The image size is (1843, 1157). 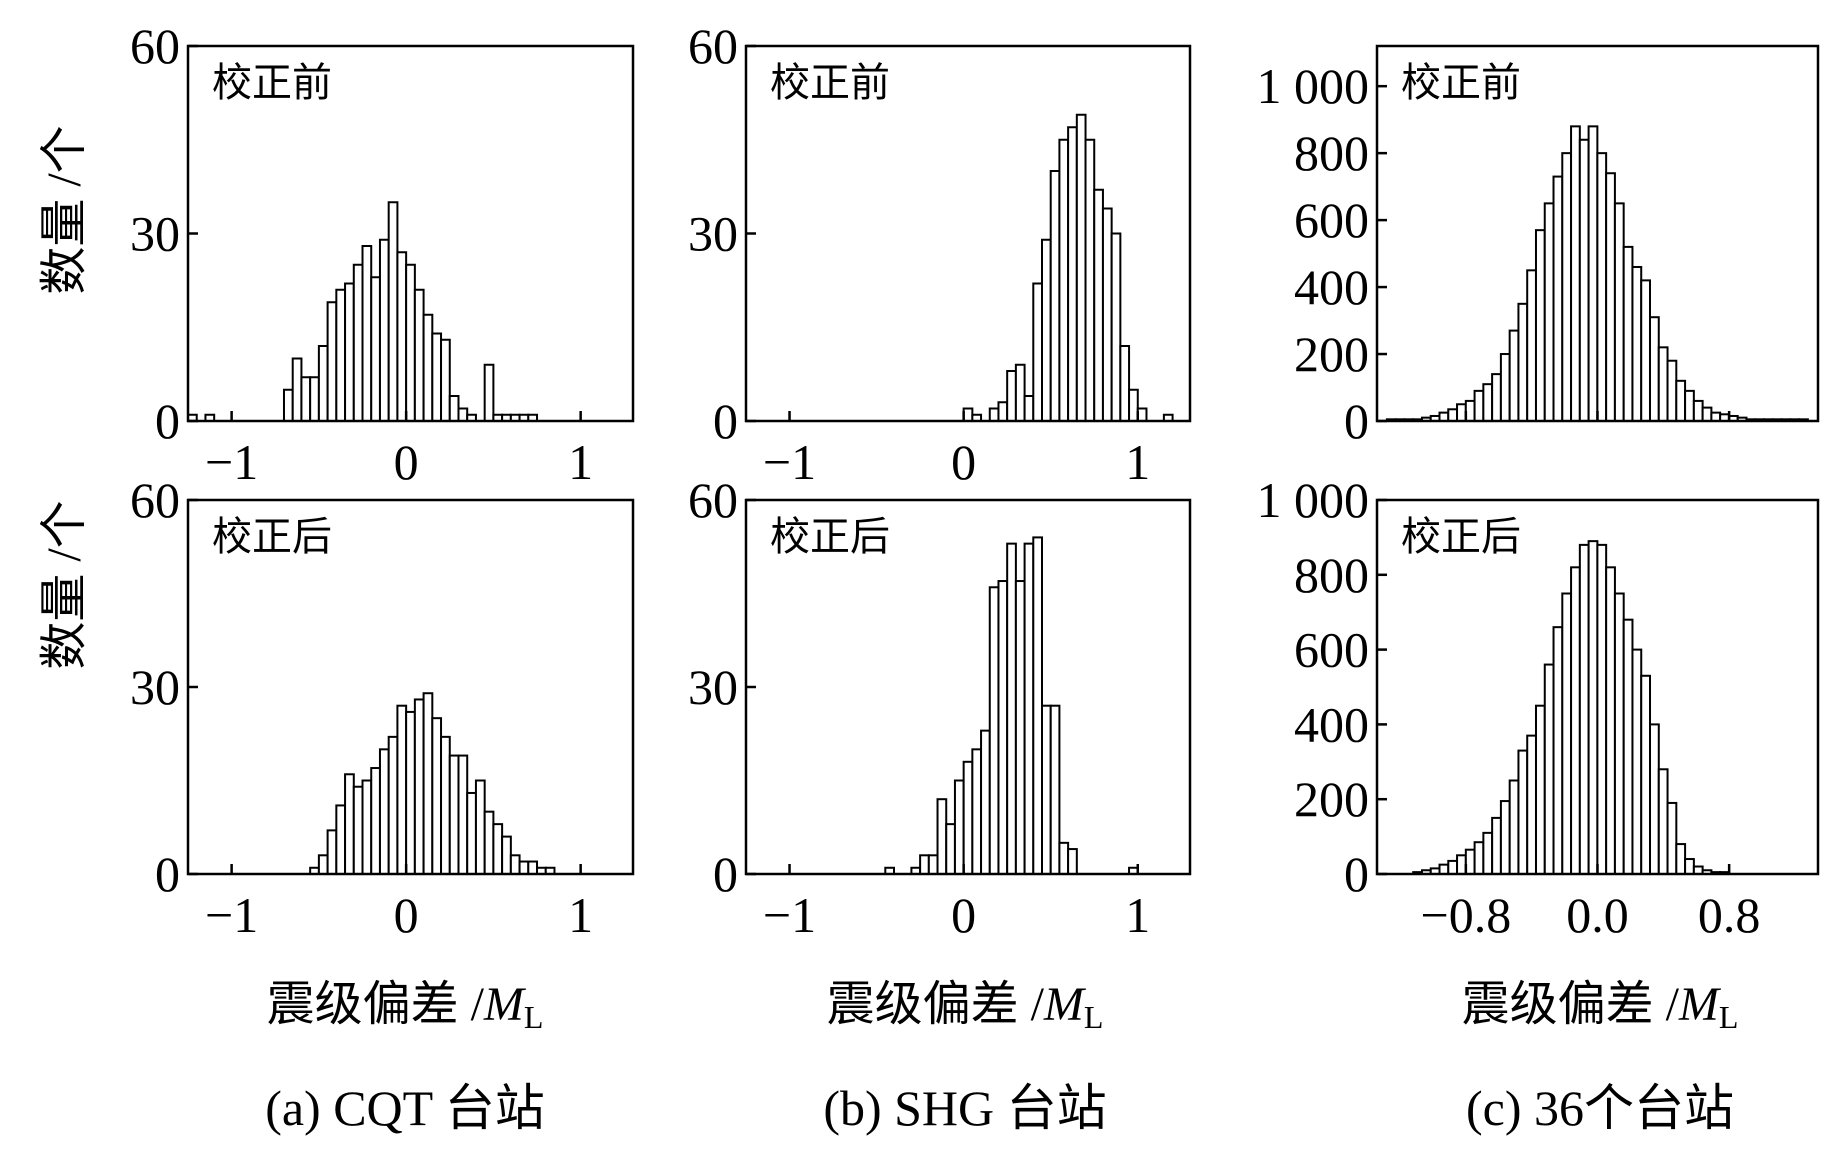 I want to click on y-tick-label-36-before-3: 600, so click(x=1331, y=220).